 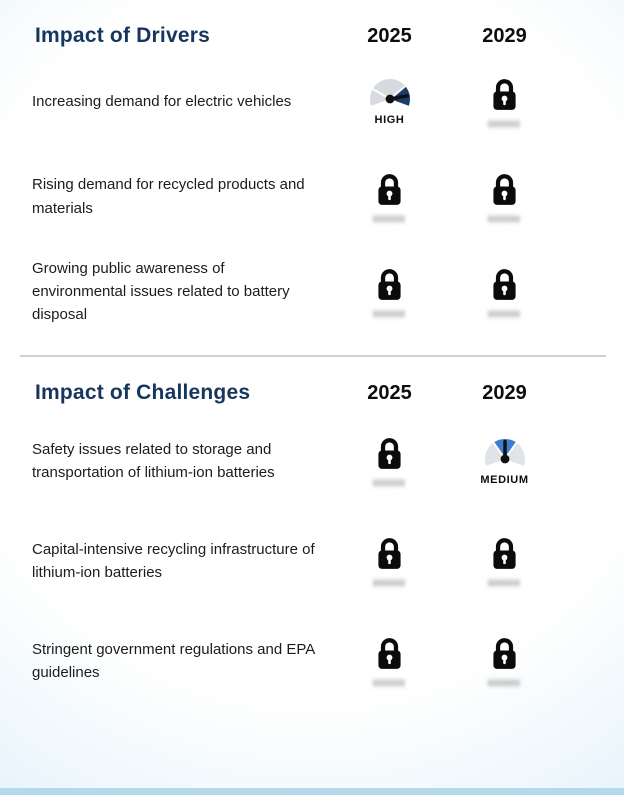 I want to click on section-header: Impact of Drivers 2025 2029, so click(x=312, y=27).